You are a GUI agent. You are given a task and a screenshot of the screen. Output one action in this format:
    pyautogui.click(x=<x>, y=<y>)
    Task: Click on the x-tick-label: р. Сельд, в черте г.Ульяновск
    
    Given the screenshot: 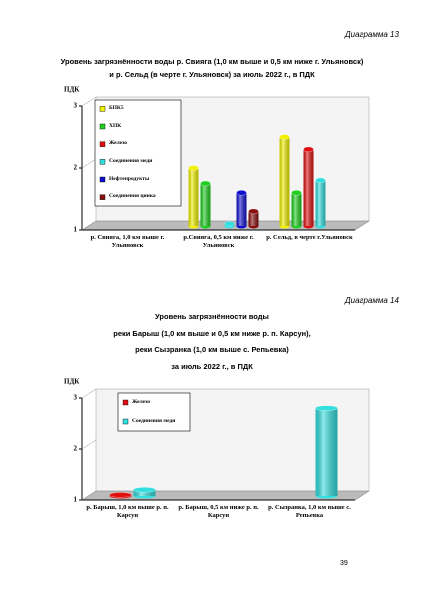 What is the action you would take?
    pyautogui.click(x=309, y=237)
    